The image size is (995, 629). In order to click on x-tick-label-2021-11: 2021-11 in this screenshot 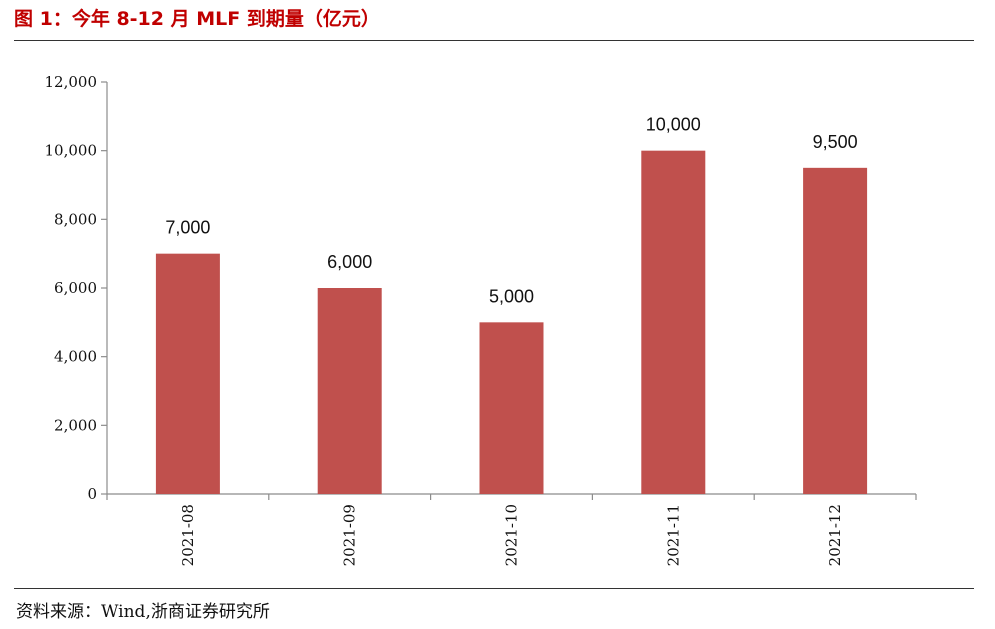, I will do `click(673, 535)`.